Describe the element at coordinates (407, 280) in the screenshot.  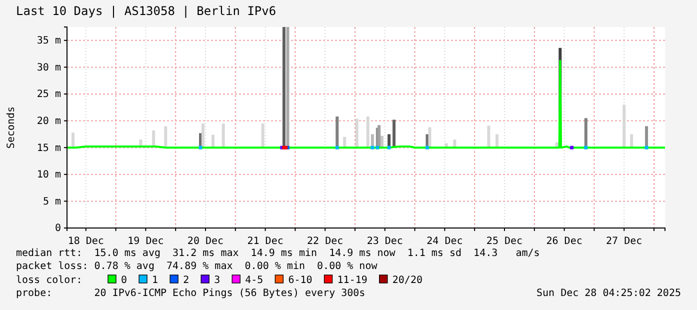
I see `legend-label: 20/20` at that location.